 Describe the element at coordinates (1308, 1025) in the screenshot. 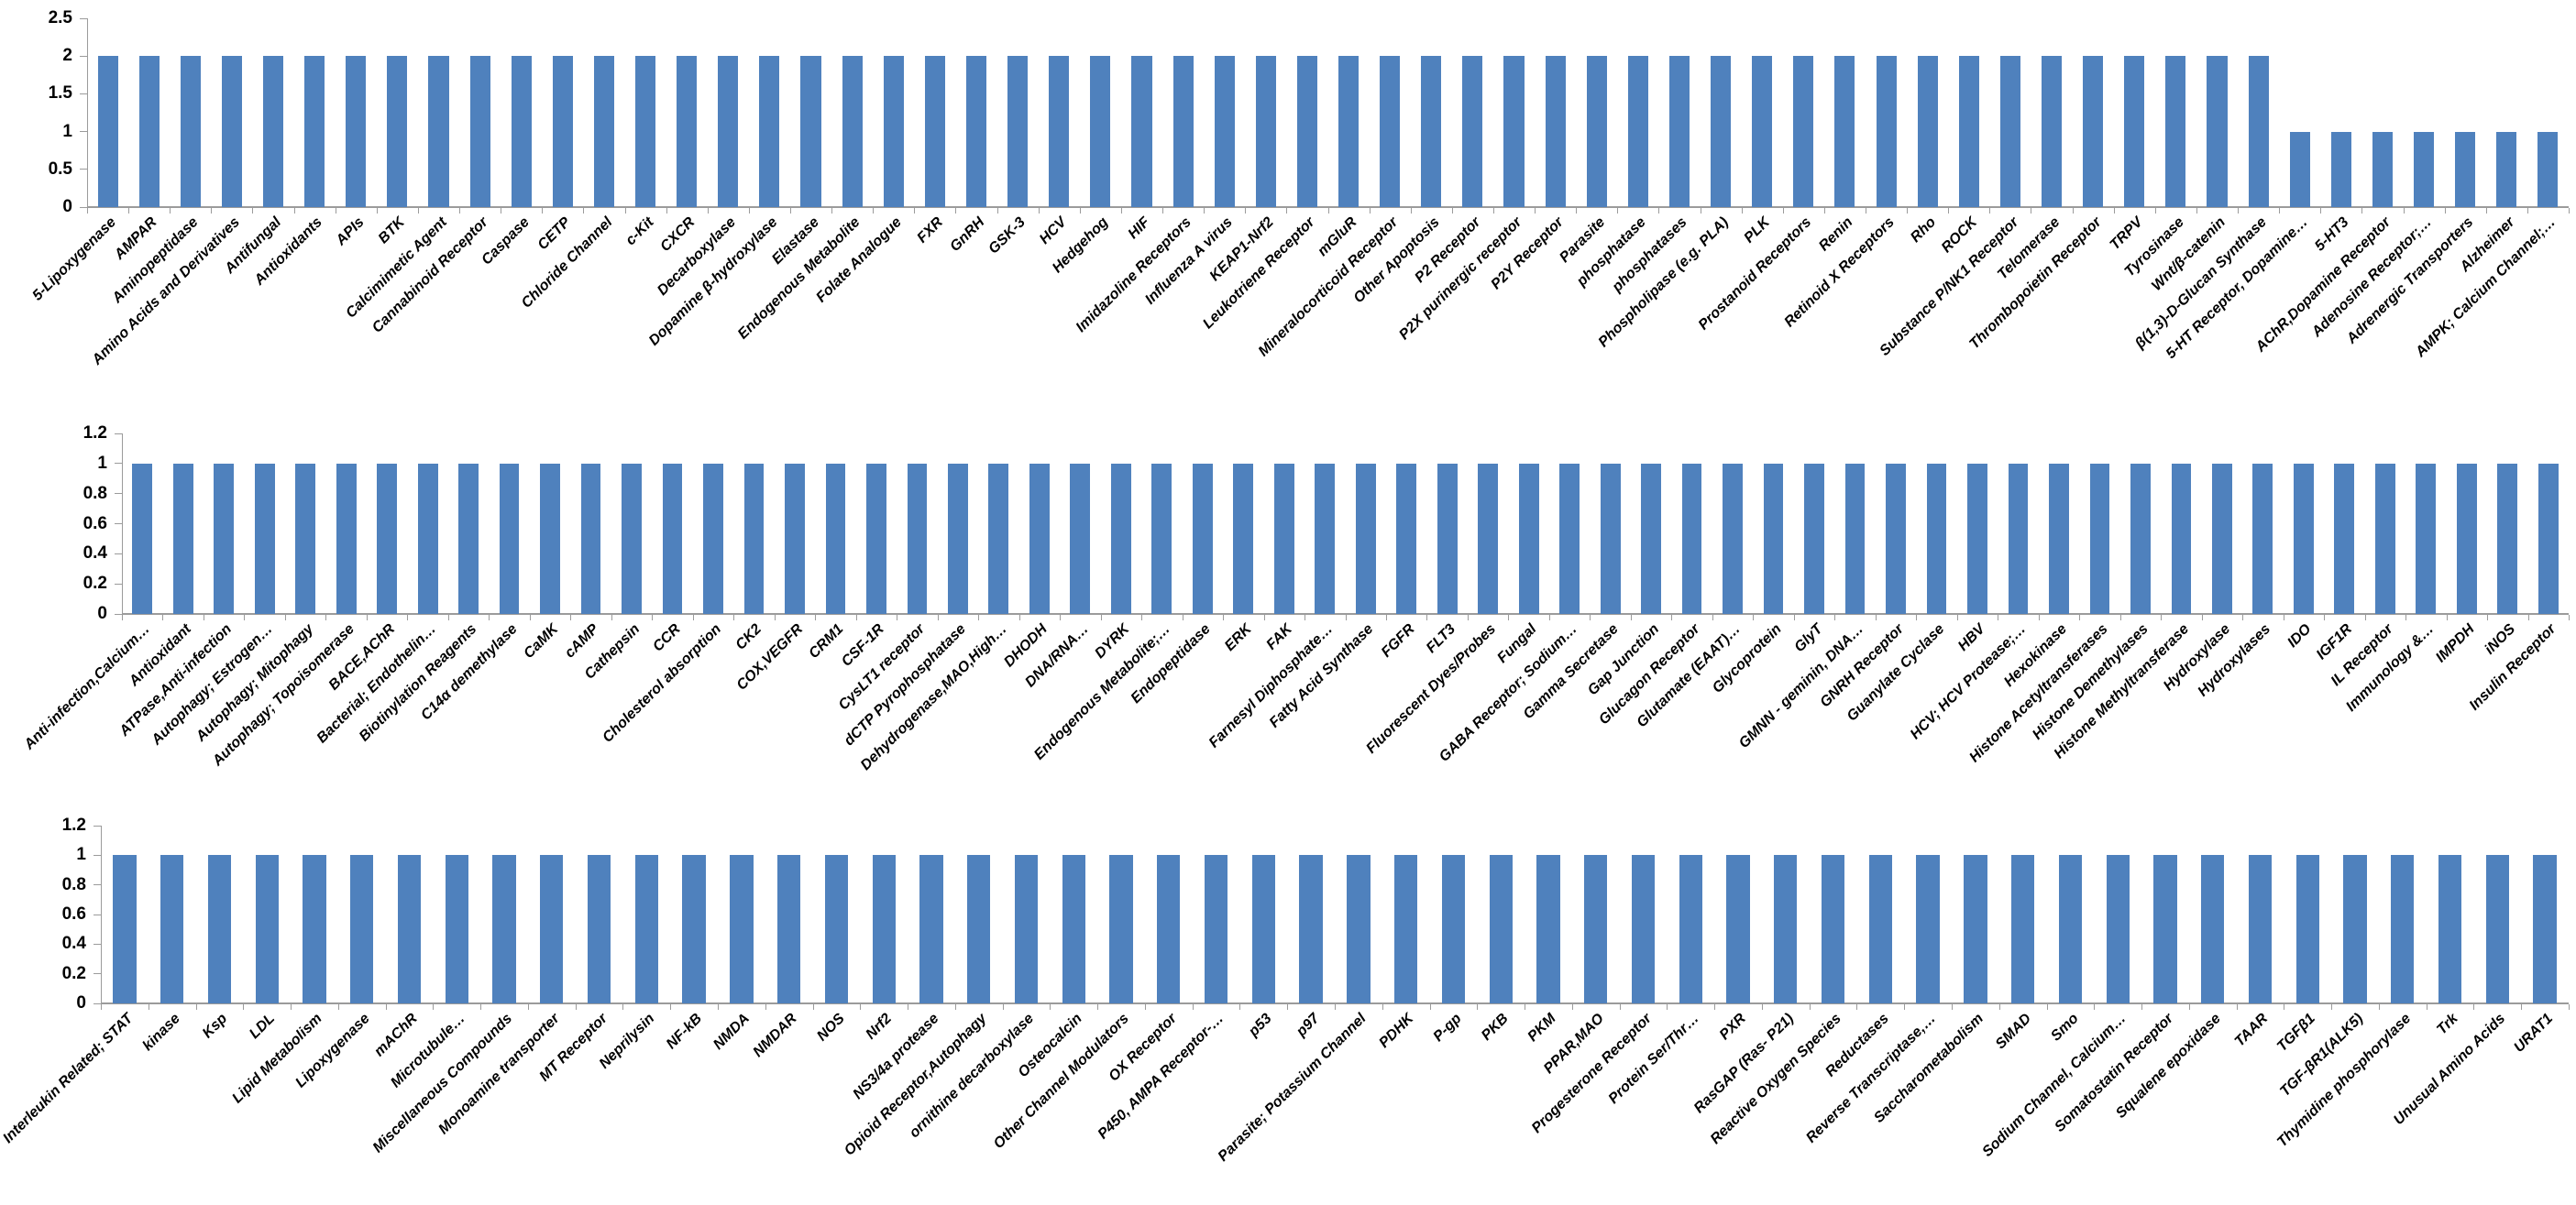

I see `category-label: p97` at that location.